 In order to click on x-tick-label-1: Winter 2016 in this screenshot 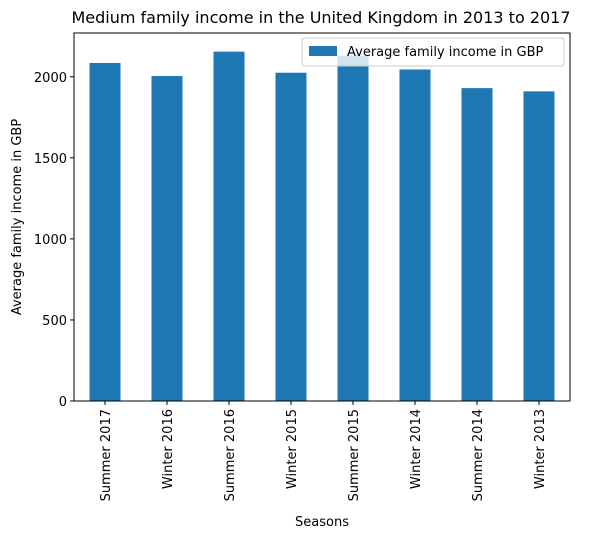, I will do `click(168, 449)`.